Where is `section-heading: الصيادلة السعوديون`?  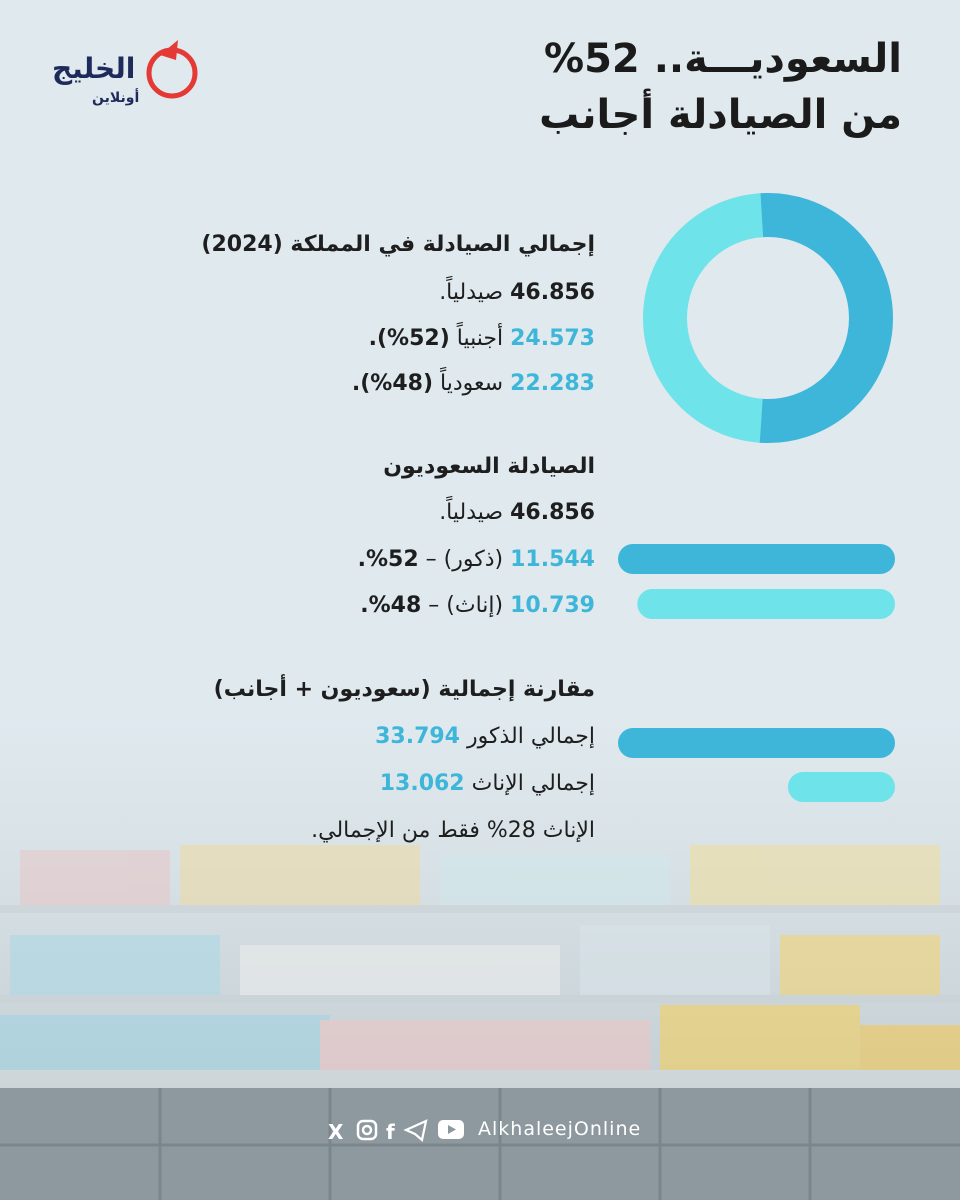
section-heading: الصيادلة السعوديون is located at coordinates (489, 466).